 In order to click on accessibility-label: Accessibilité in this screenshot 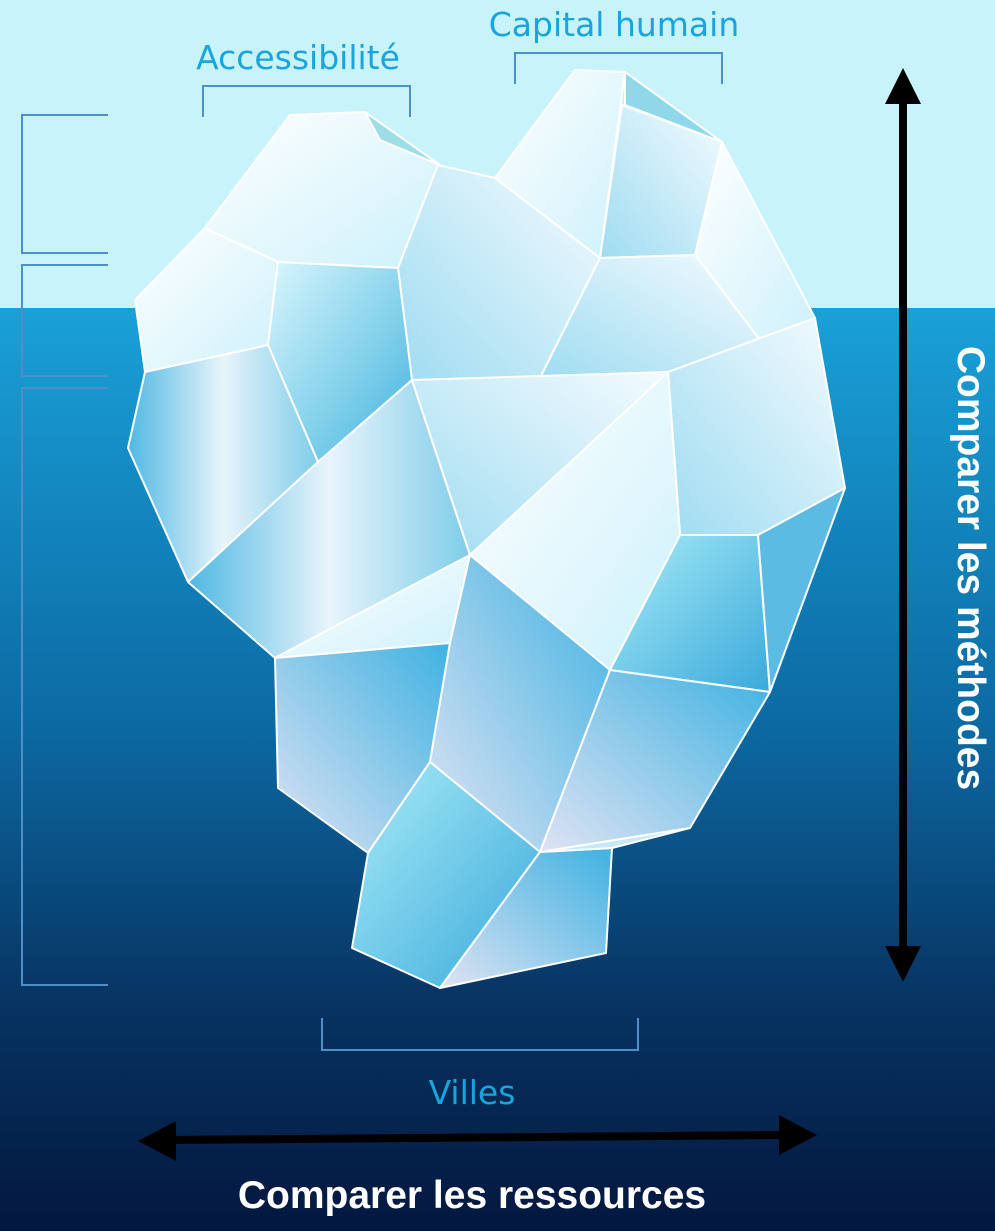, I will do `click(298, 57)`.